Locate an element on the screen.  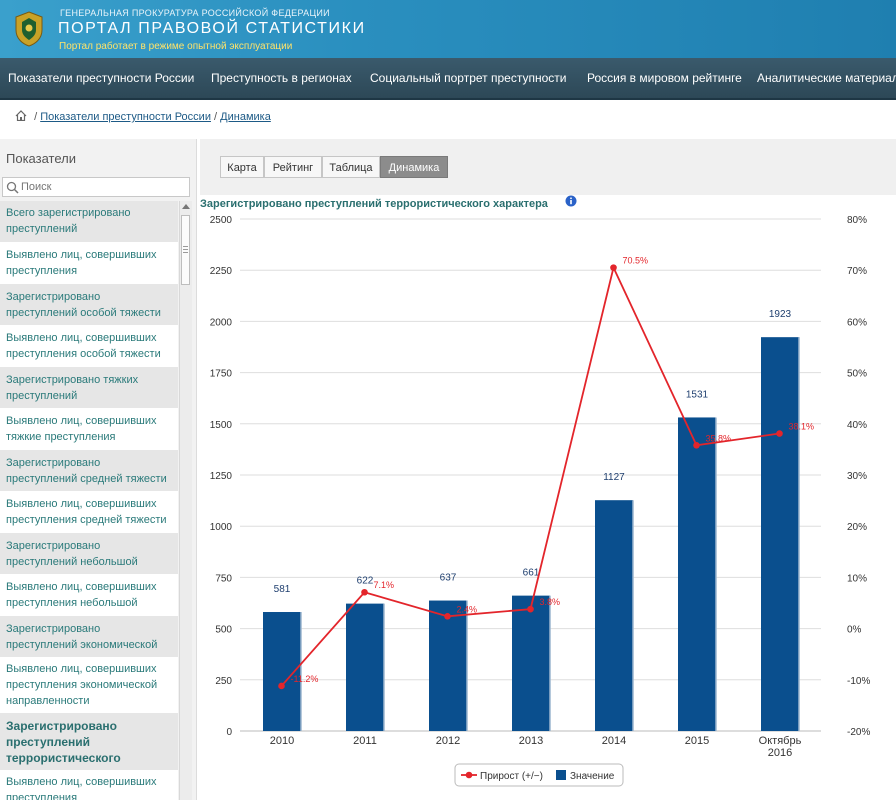
y-axis-tick-label-right: 50% is located at coordinates (857, 374).